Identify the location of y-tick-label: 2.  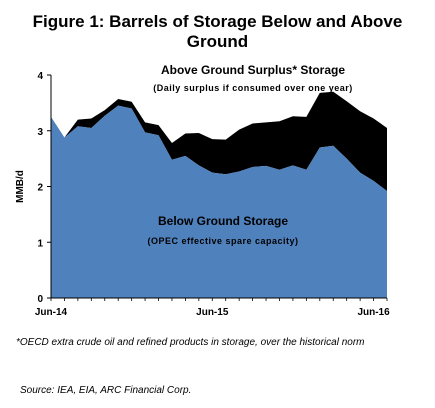
(40, 188).